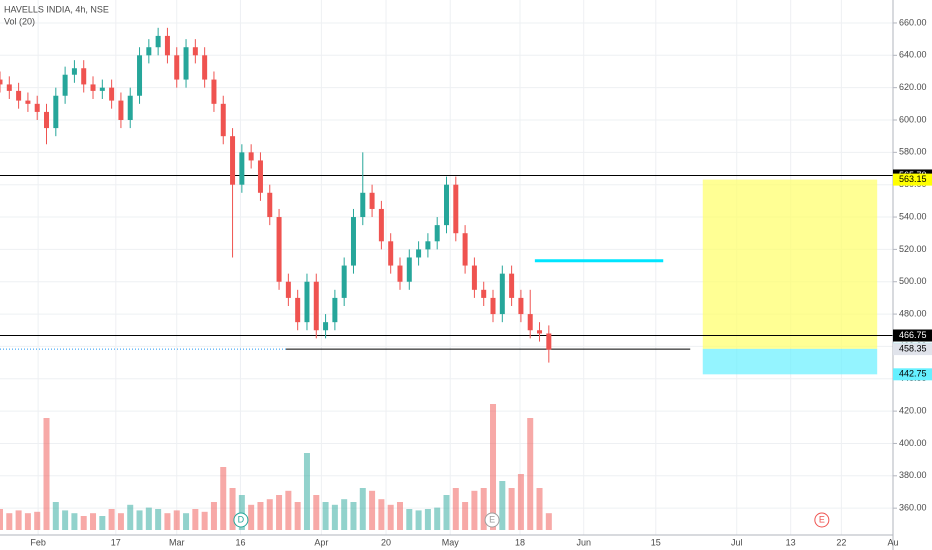  I want to click on price-tag-label: 563.15, so click(913, 179).